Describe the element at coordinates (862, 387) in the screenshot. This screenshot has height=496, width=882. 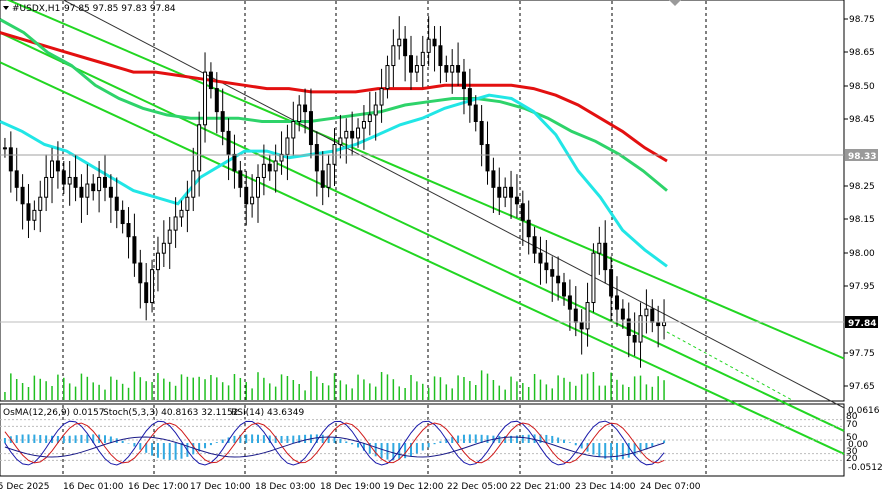
I see `y-tick-label: 97.65` at that location.